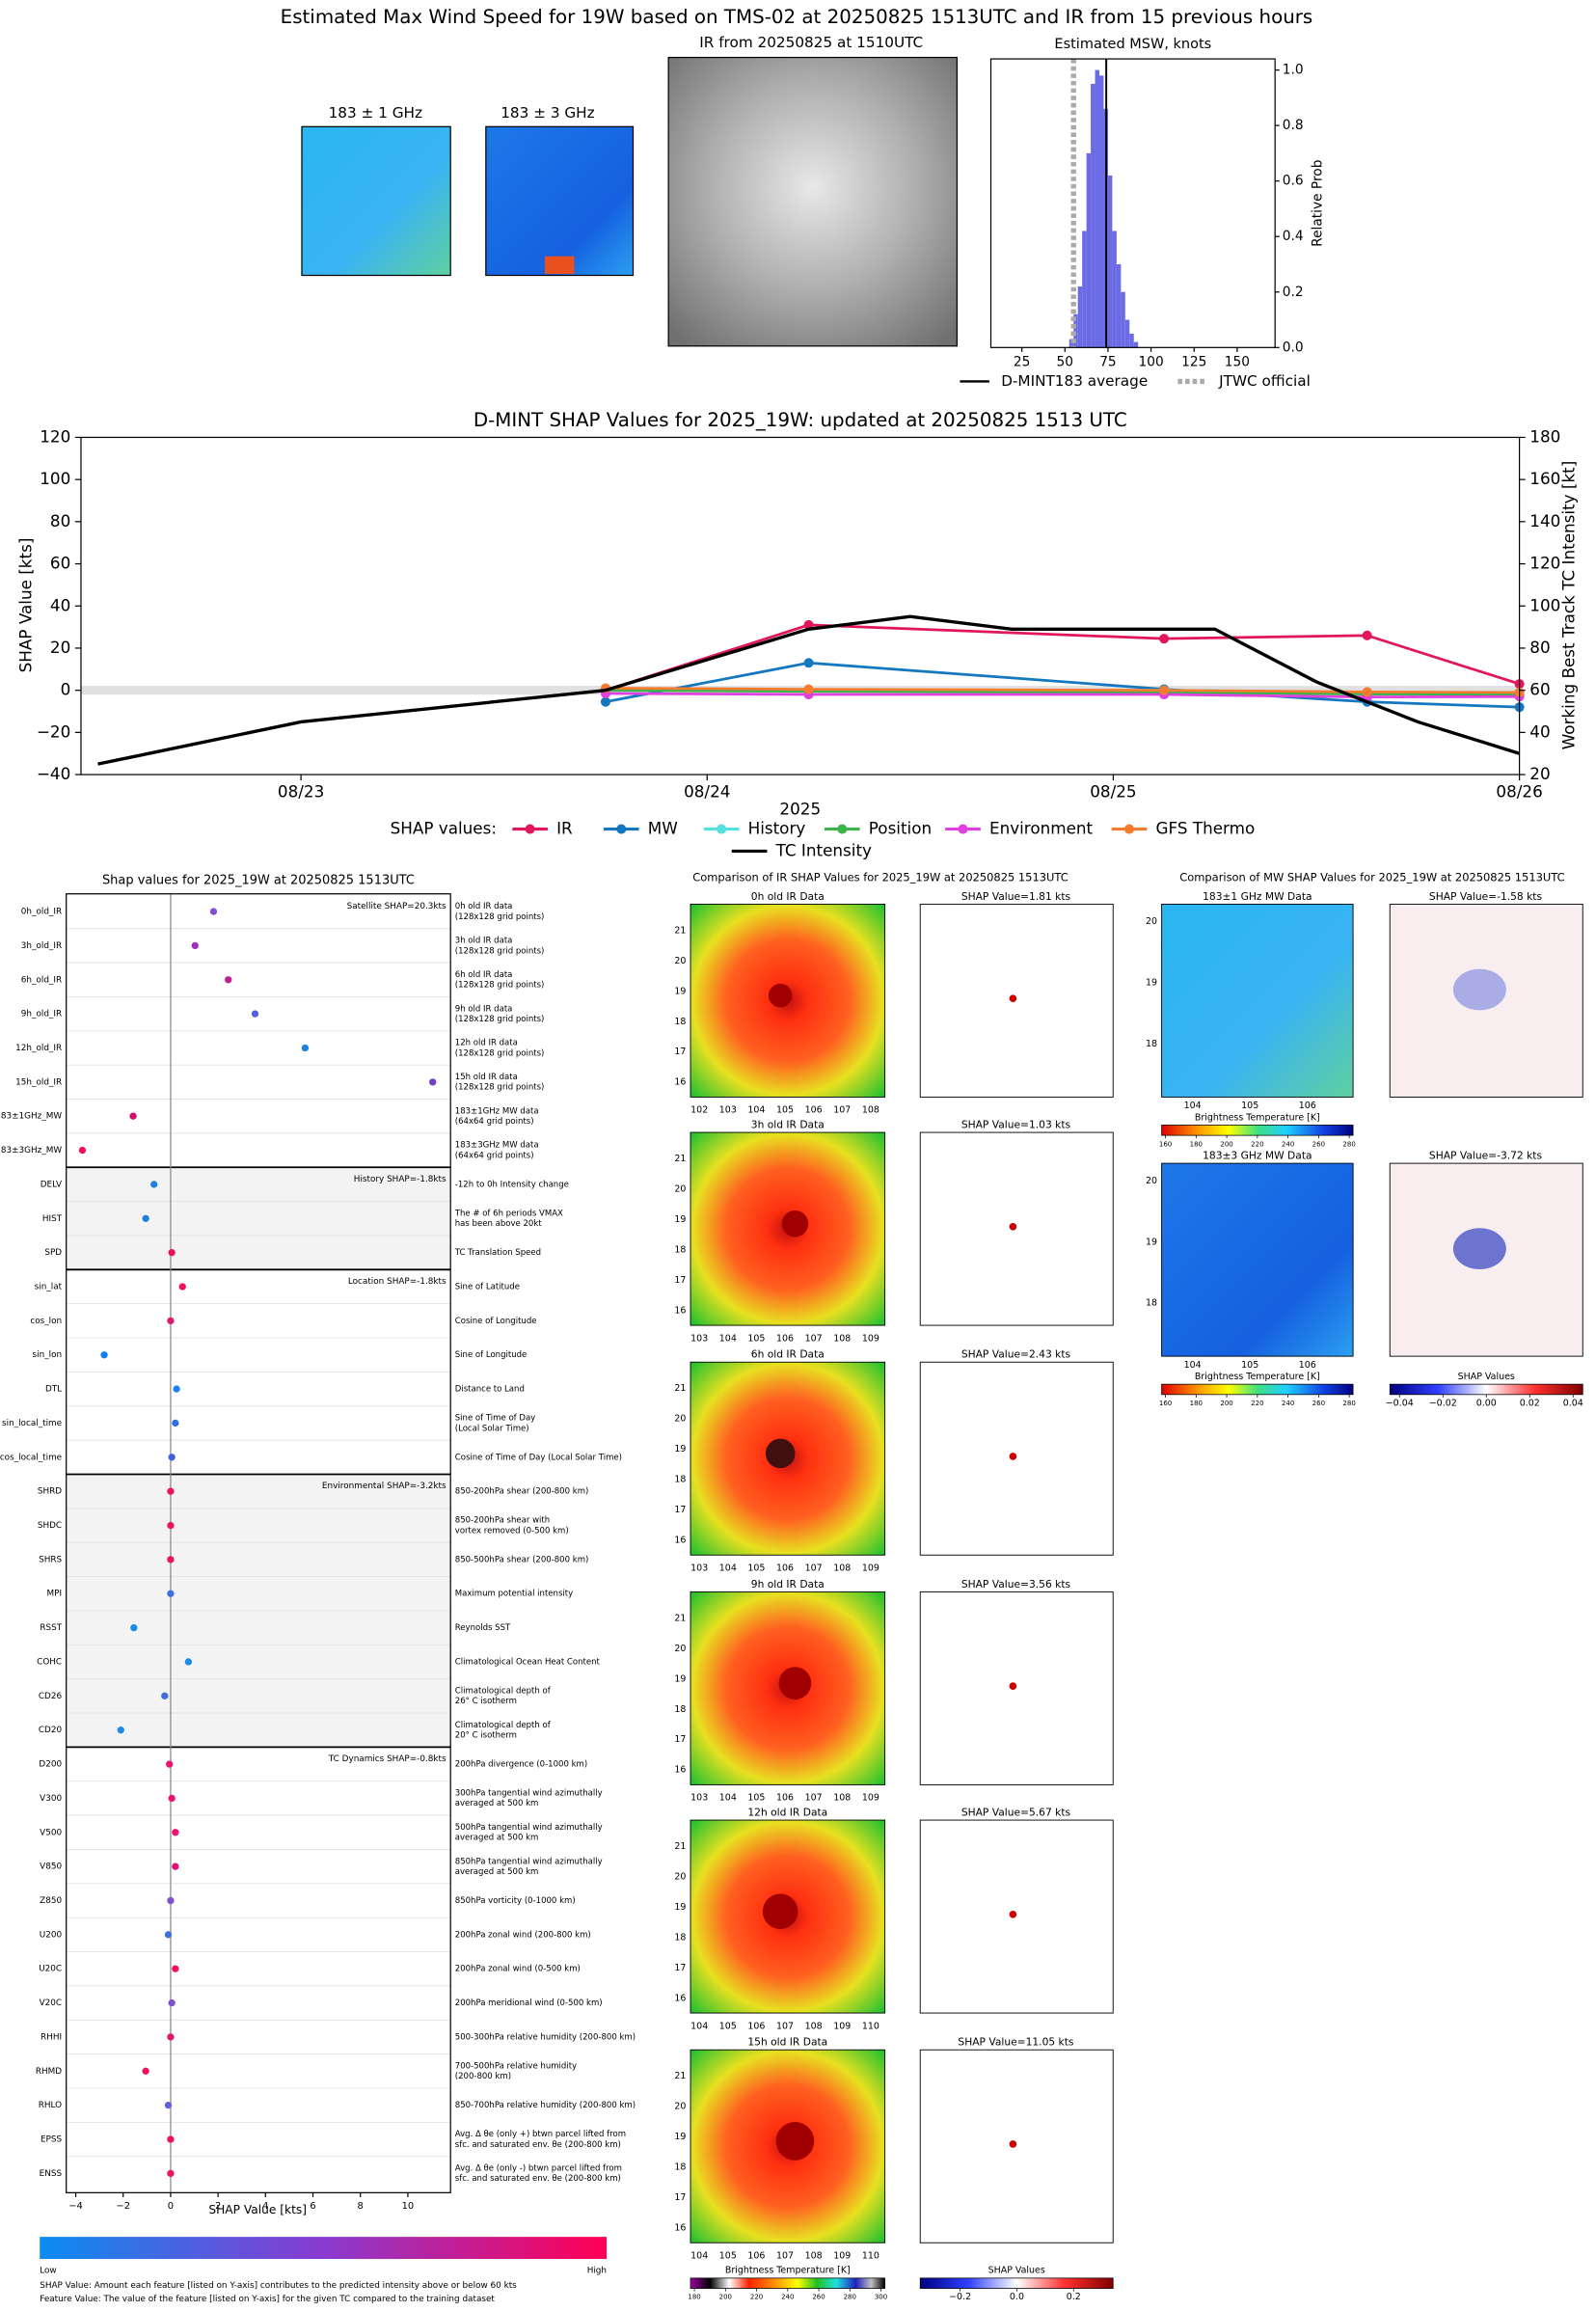 The width and height of the screenshot is (1596, 2311). What do you see at coordinates (384, 1486) in the screenshot?
I see `group-label: Environmental SHAP=-3.2kts` at bounding box center [384, 1486].